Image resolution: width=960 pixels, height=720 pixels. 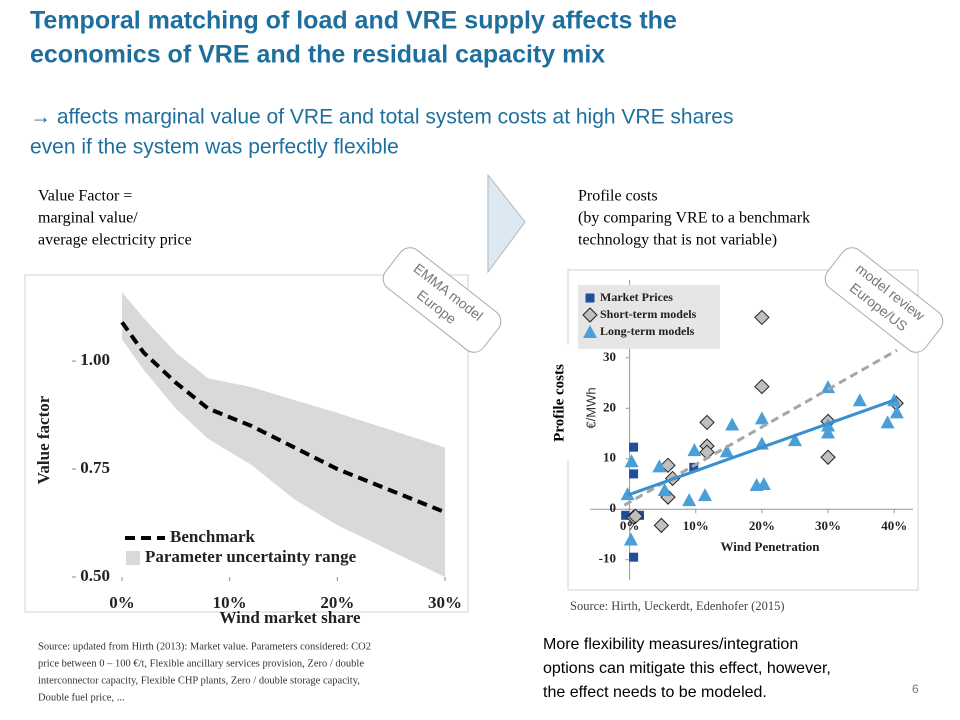 I want to click on overlay-label: Profile costs, so click(x=559, y=403).